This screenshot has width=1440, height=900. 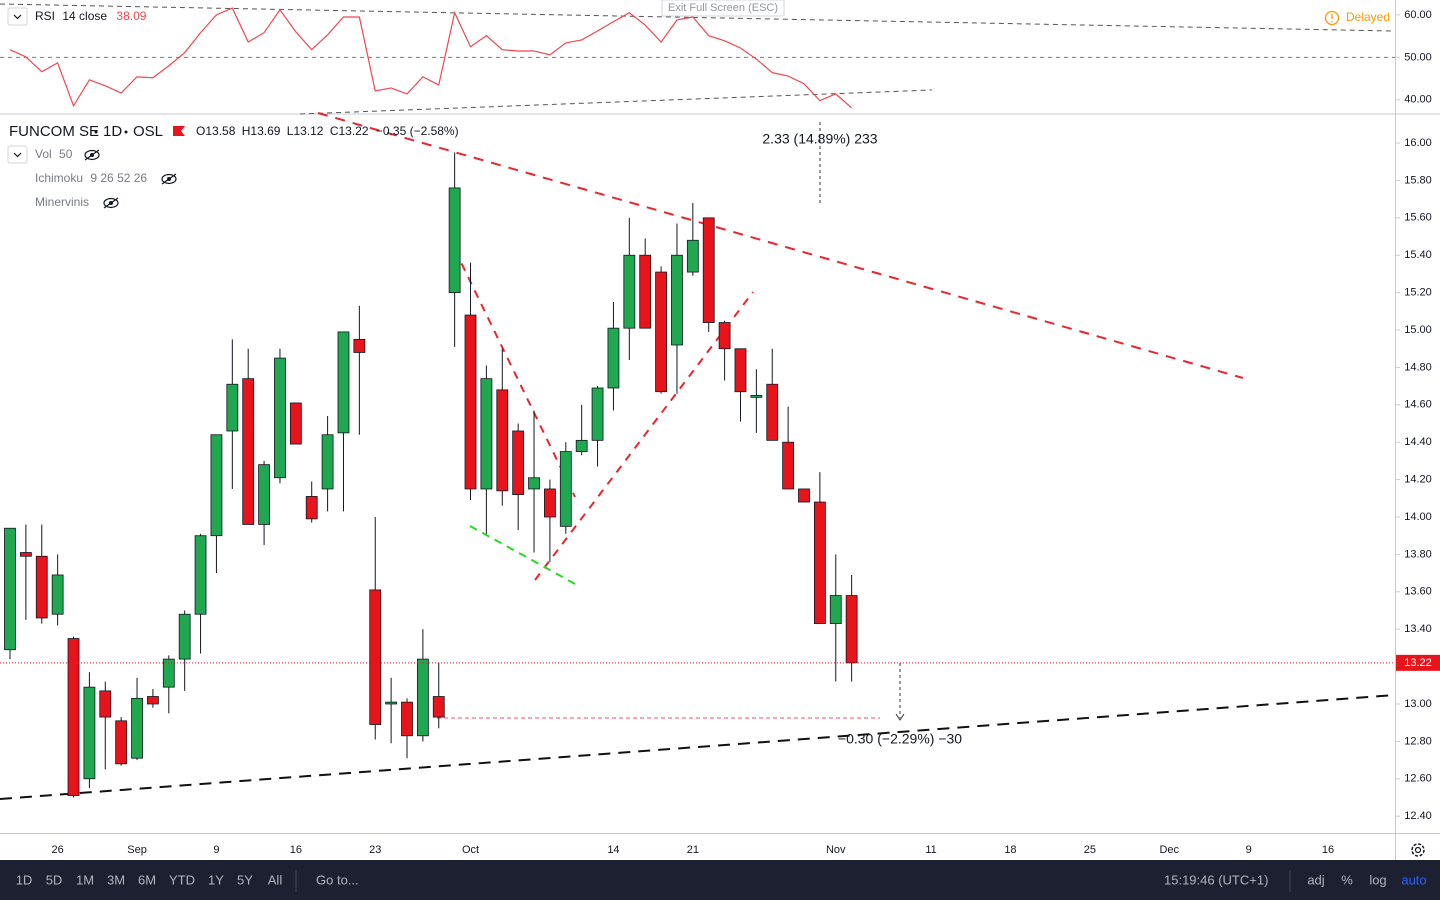 What do you see at coordinates (1413, 879) in the screenshot?
I see `scale-button: auto` at bounding box center [1413, 879].